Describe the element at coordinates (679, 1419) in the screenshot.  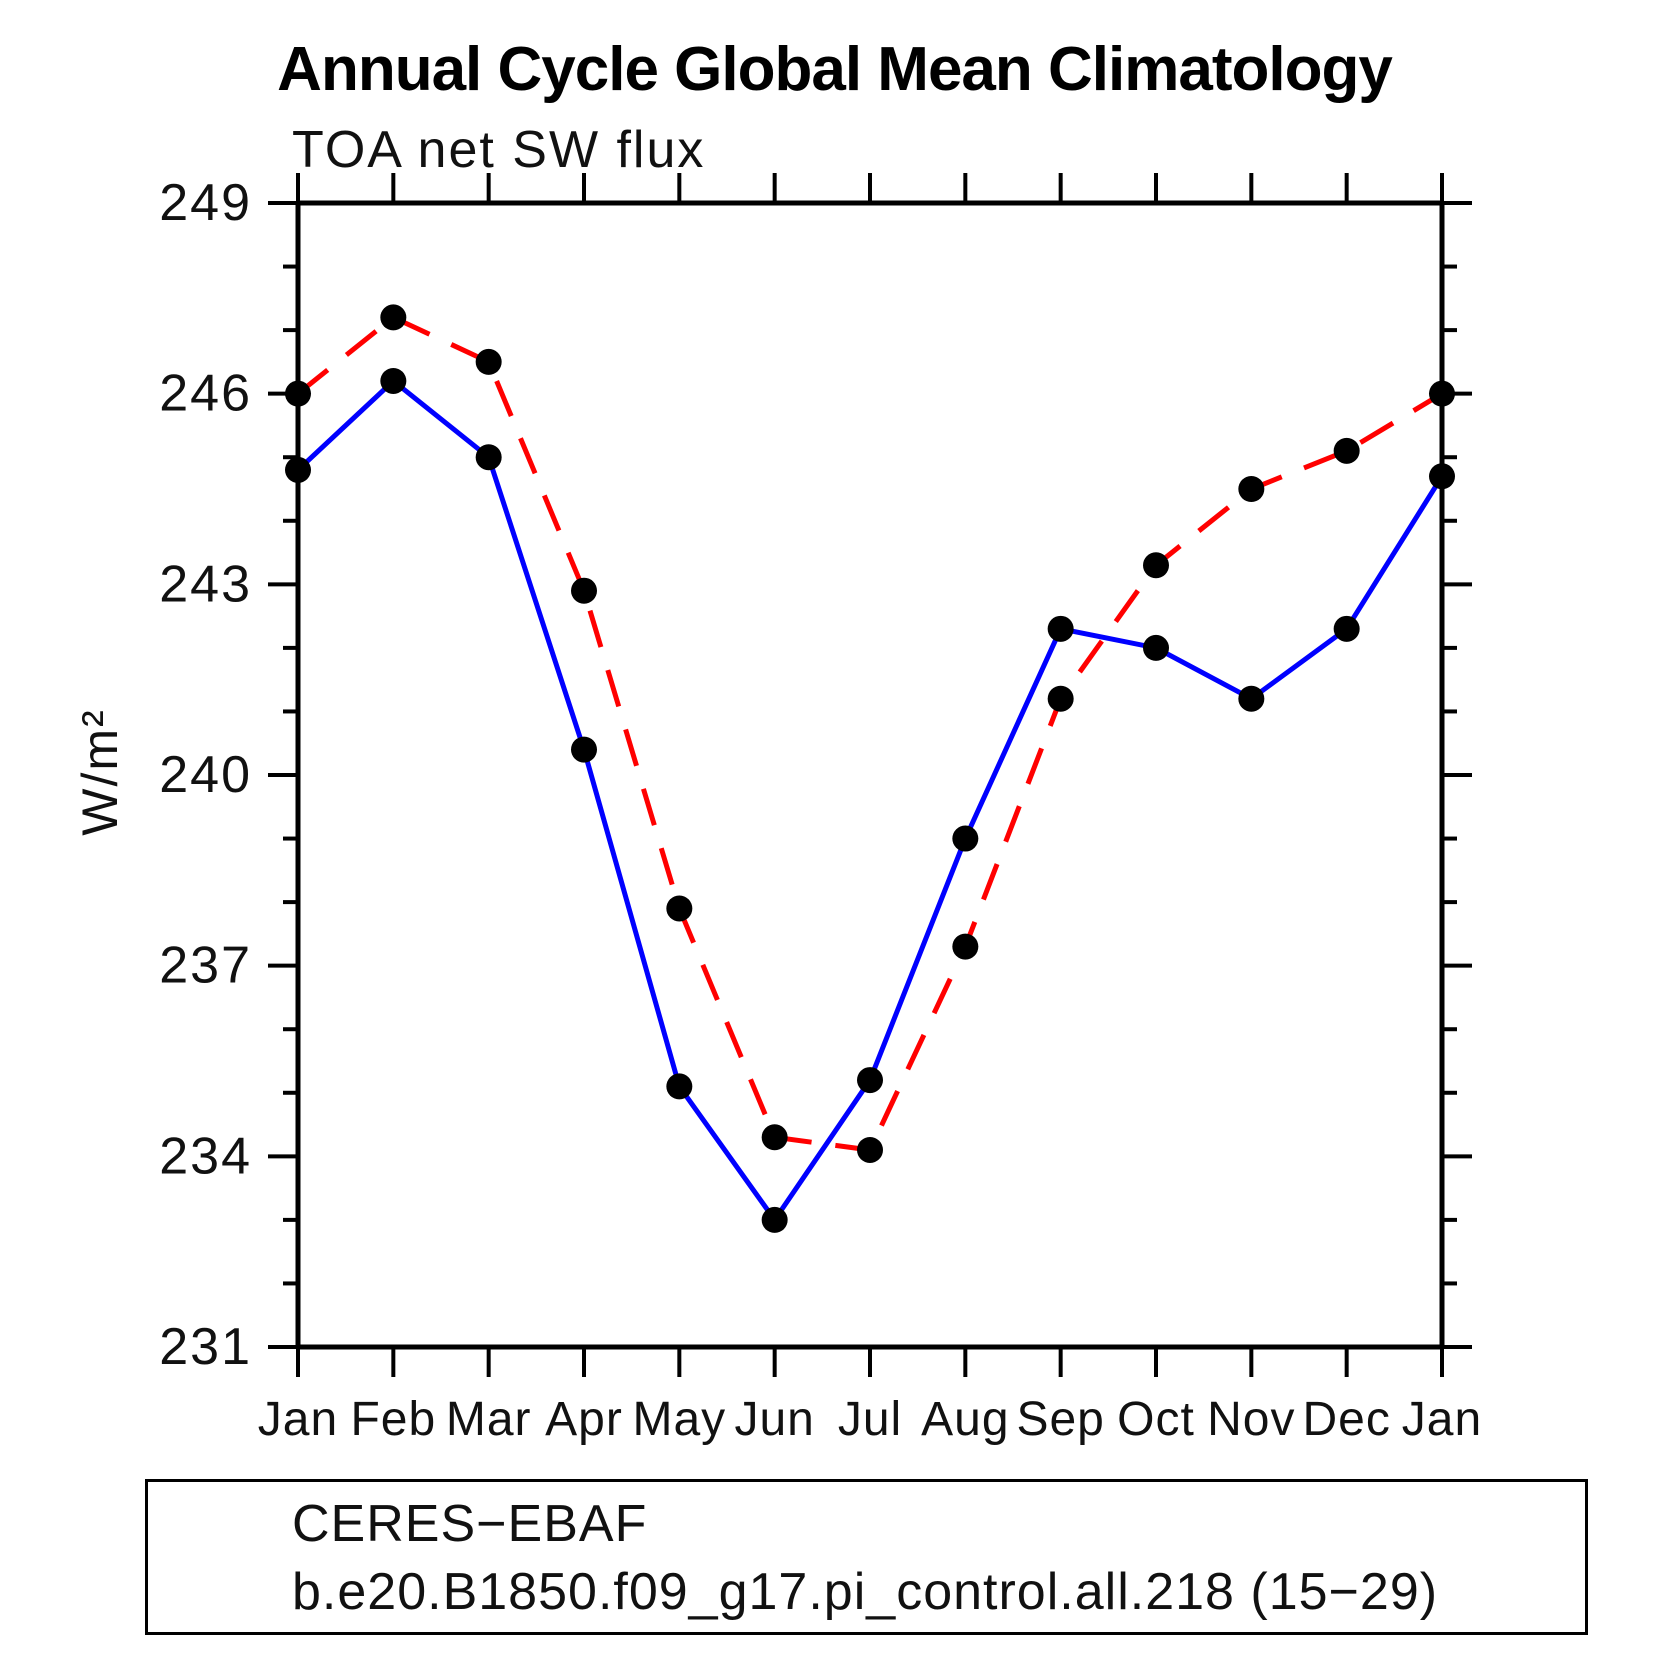
I see `x-tick-label: May` at that location.